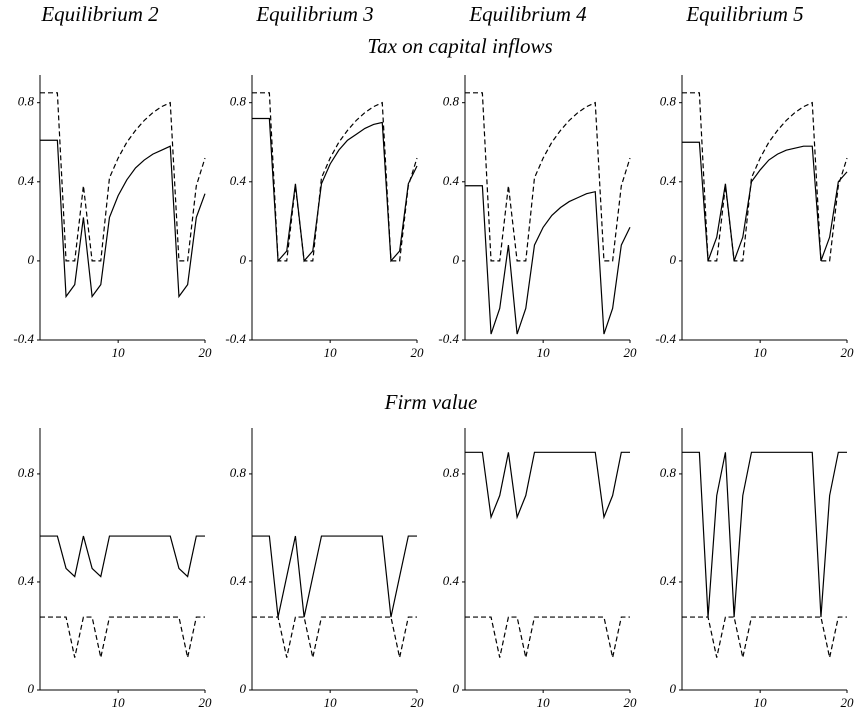 This screenshot has width=862, height=726. What do you see at coordinates (99, 14) in the screenshot?
I see `column-title: Equilibrium 2` at bounding box center [99, 14].